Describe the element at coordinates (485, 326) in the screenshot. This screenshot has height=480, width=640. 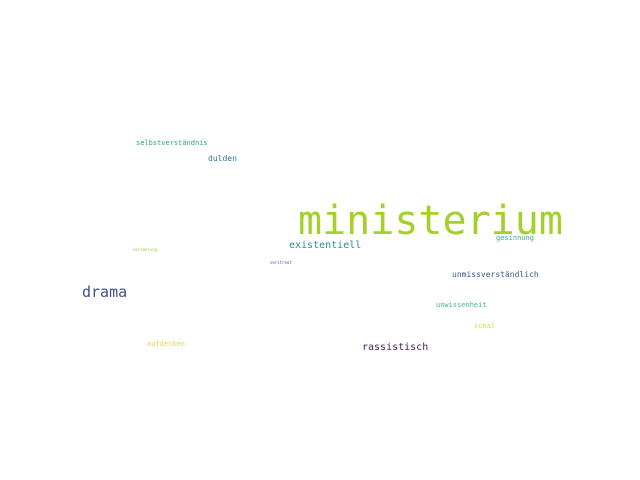
I see `word-schal: schal` at that location.